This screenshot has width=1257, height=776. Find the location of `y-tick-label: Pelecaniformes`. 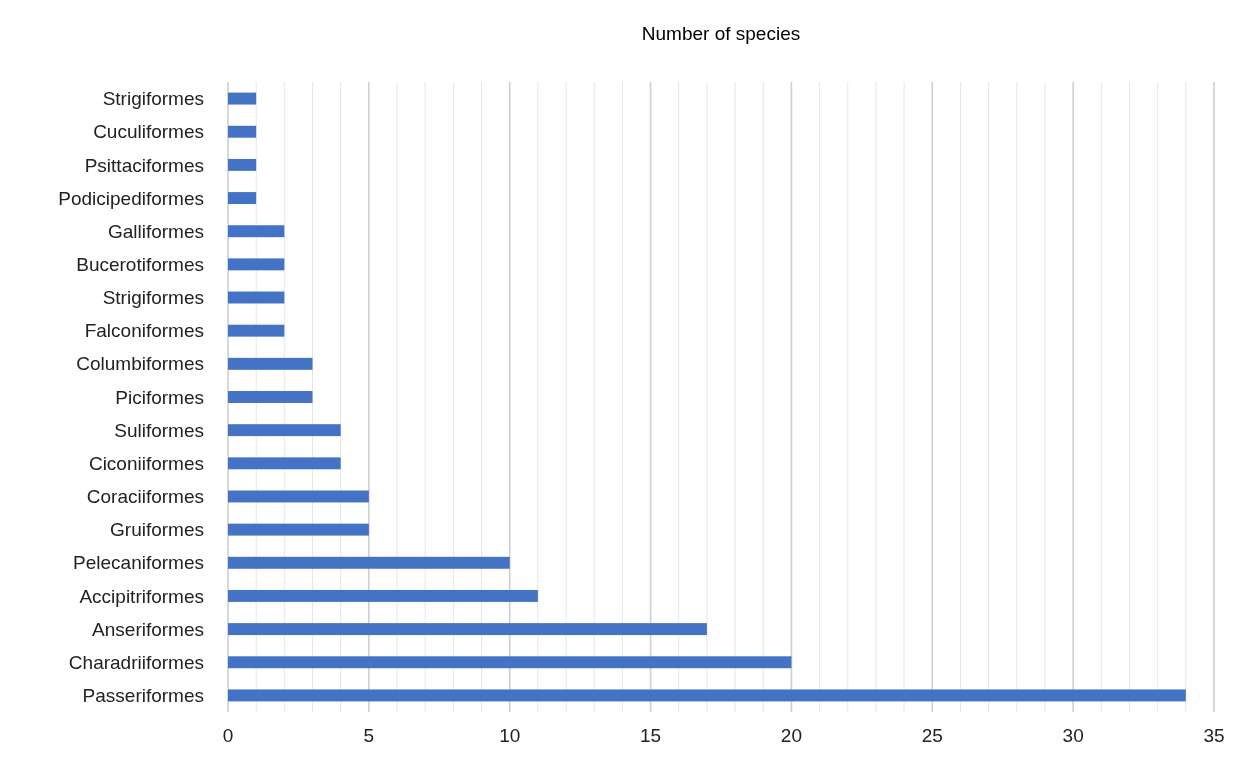

y-tick-label: Pelecaniformes is located at coordinates (138, 563).